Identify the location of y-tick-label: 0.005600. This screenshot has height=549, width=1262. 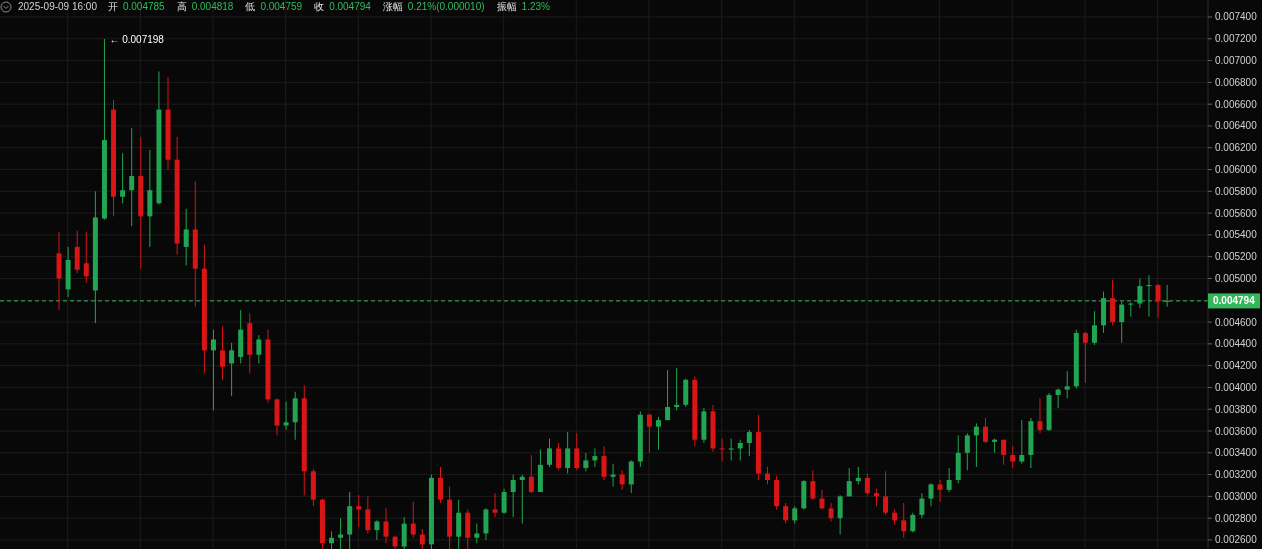
(1236, 213).